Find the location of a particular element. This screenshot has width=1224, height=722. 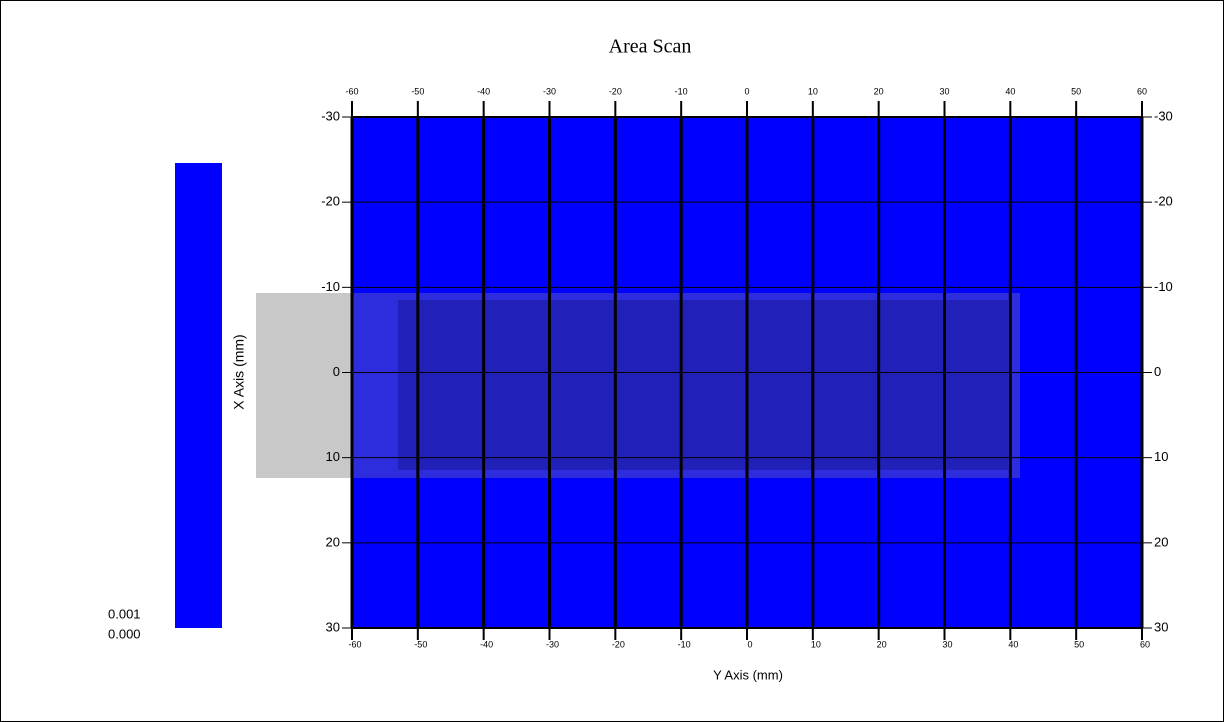

colorbar is located at coordinates (198, 395).